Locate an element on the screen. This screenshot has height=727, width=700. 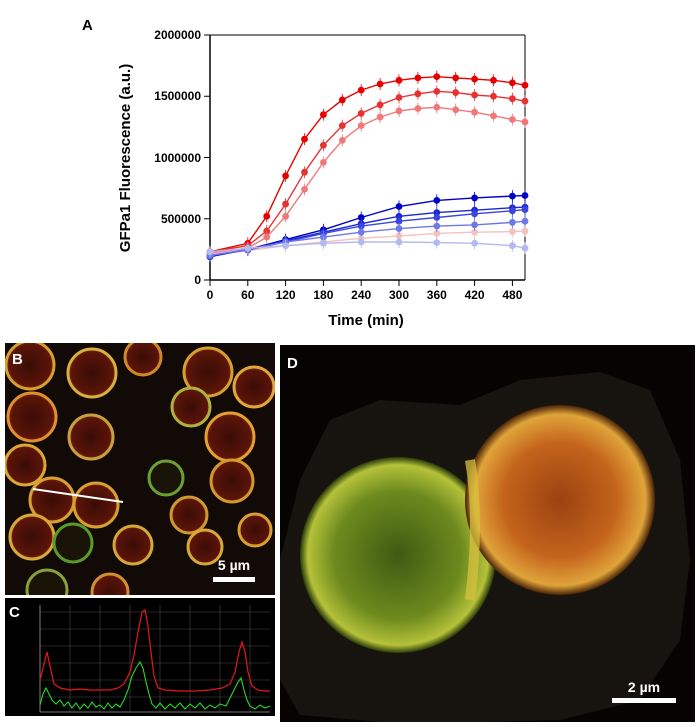
series-layer is located at coordinates (367, 166).